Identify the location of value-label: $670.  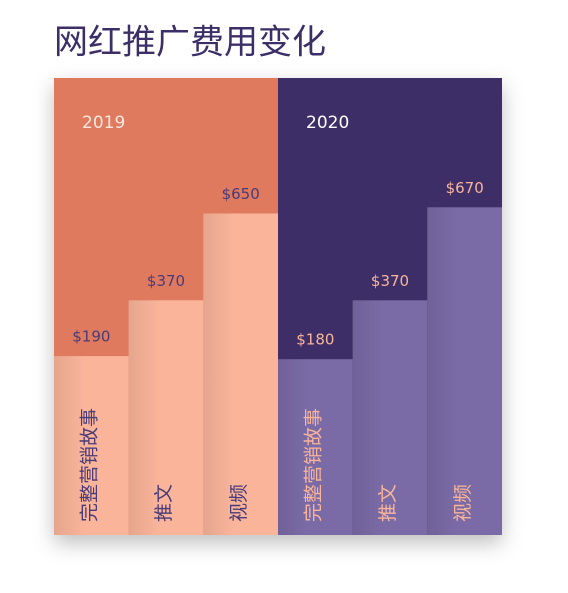
(465, 188).